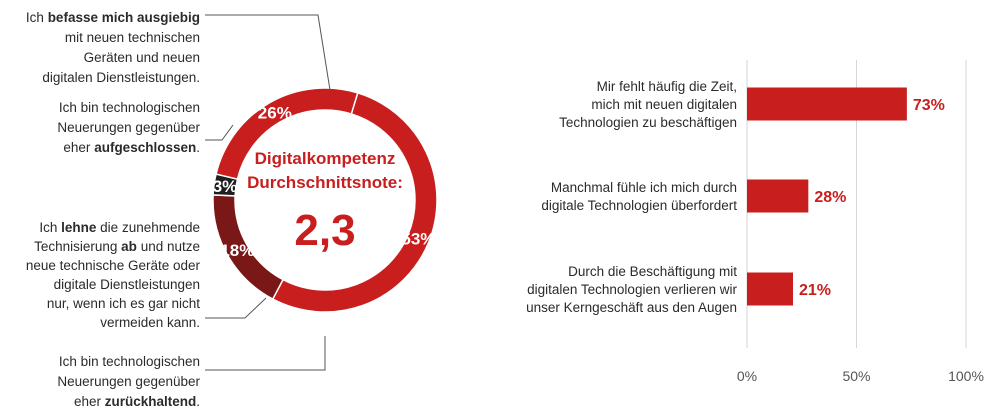 This screenshot has width=1000, height=420. I want to click on donut-slice-label-18: 18%, so click(237, 250).